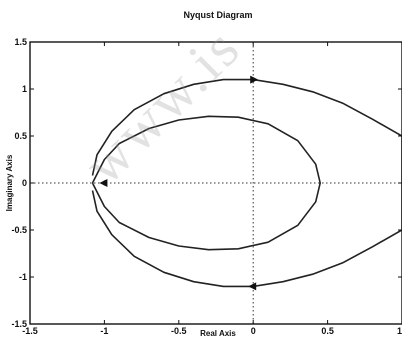 The width and height of the screenshot is (402, 338). What do you see at coordinates (9, 182) in the screenshot?
I see `y-axis-label: Imaginary Axis` at bounding box center [9, 182].